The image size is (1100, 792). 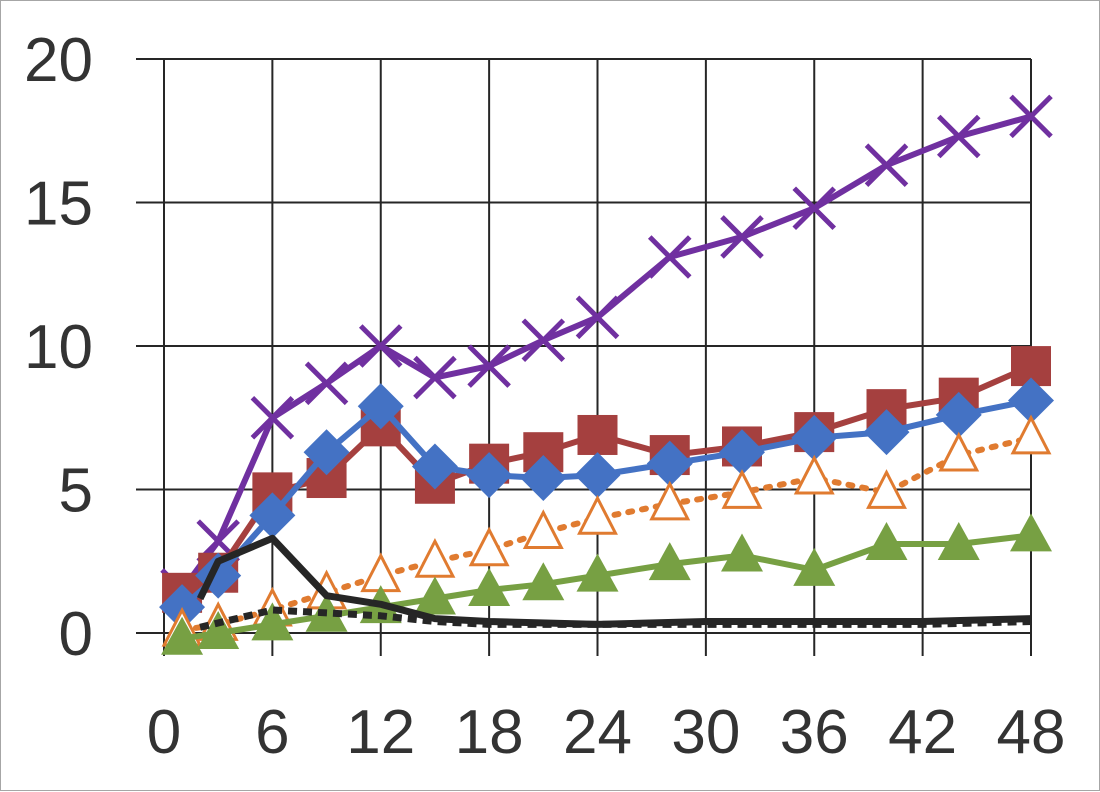 What do you see at coordinates (164, 732) in the screenshot?
I see `x-tick-label: 0` at bounding box center [164, 732].